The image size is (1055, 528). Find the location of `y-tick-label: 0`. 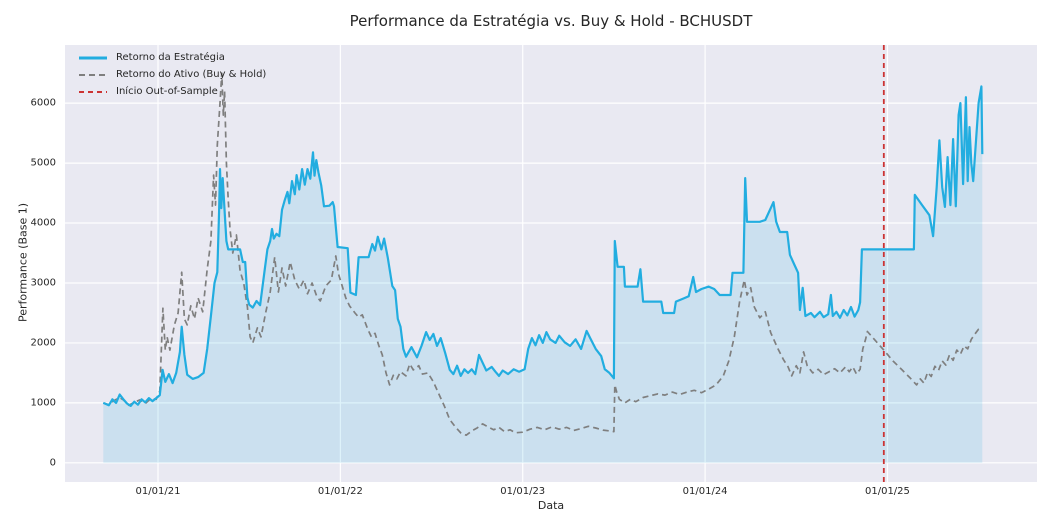

y-tick-label: 0 is located at coordinates (52, 463).